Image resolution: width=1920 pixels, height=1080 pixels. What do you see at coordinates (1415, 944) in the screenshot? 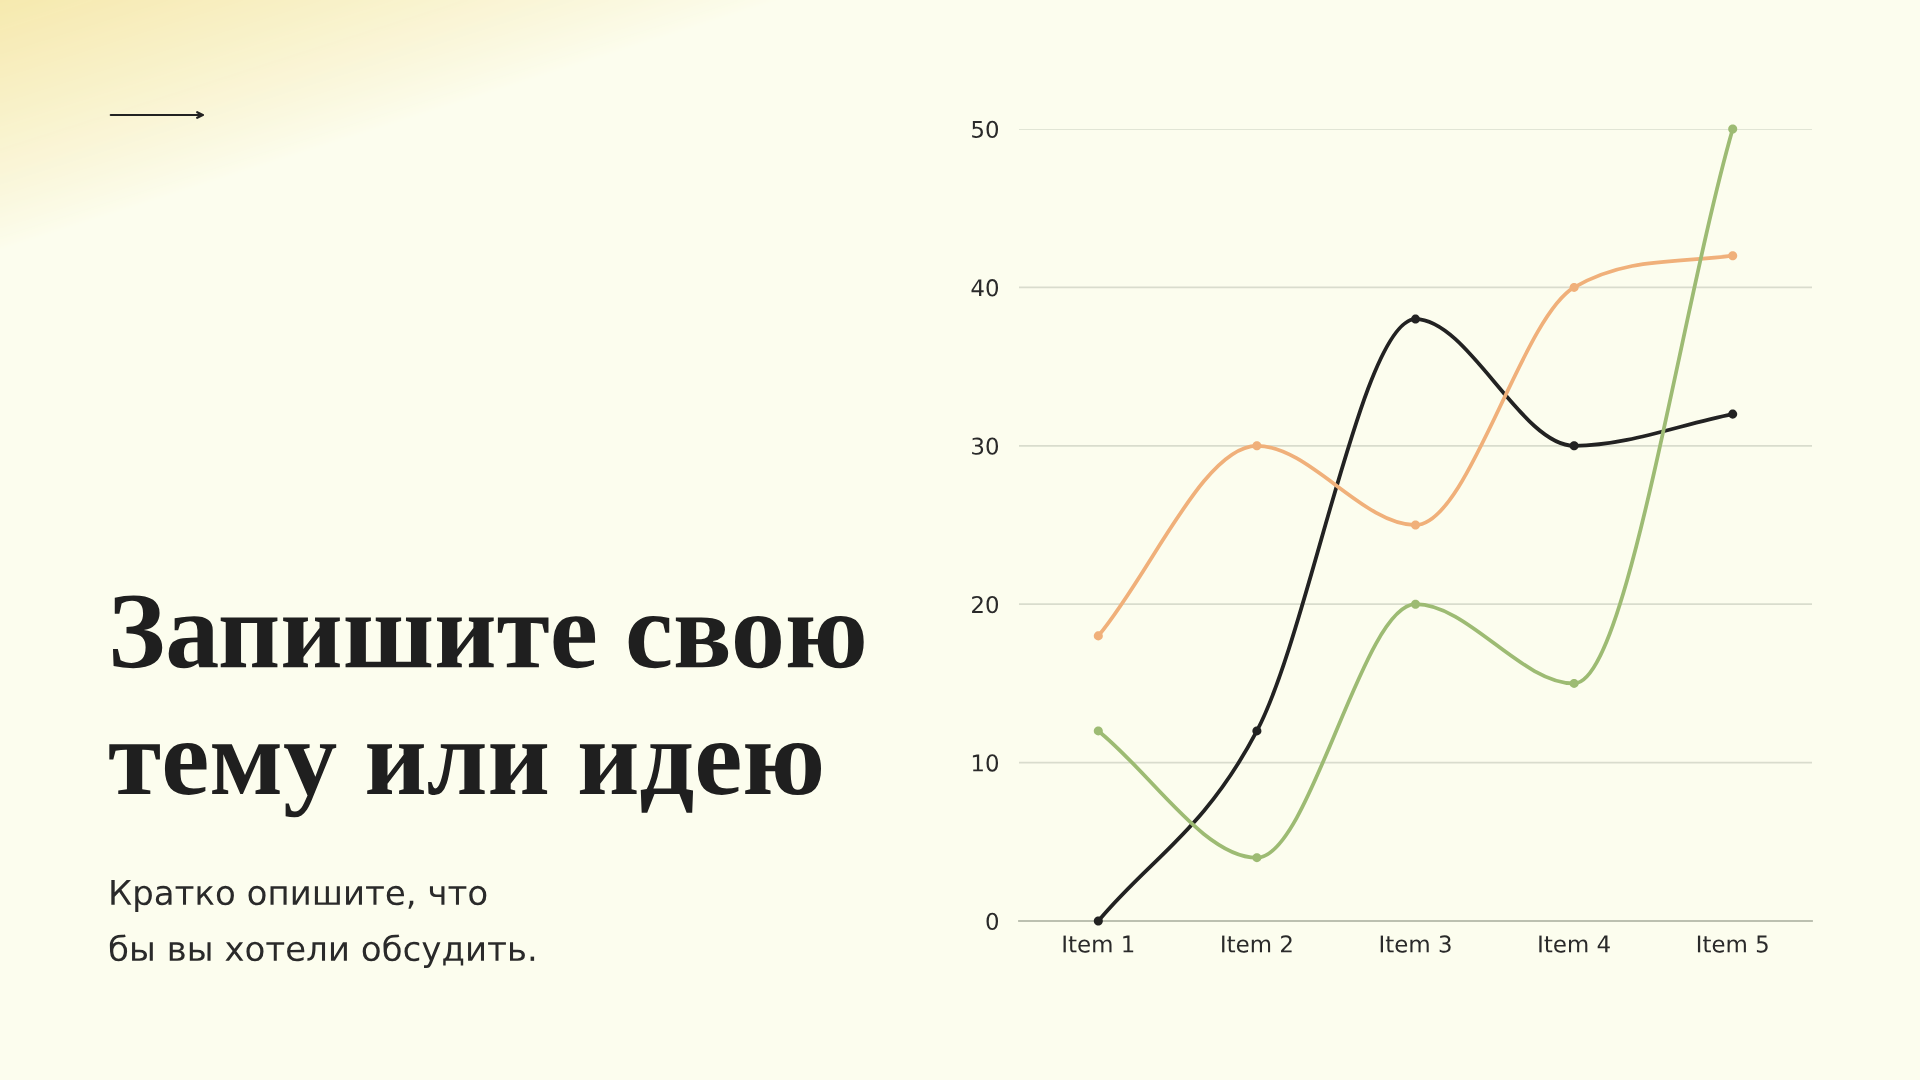
I see `x-tick-label: Item 3` at bounding box center [1415, 944].